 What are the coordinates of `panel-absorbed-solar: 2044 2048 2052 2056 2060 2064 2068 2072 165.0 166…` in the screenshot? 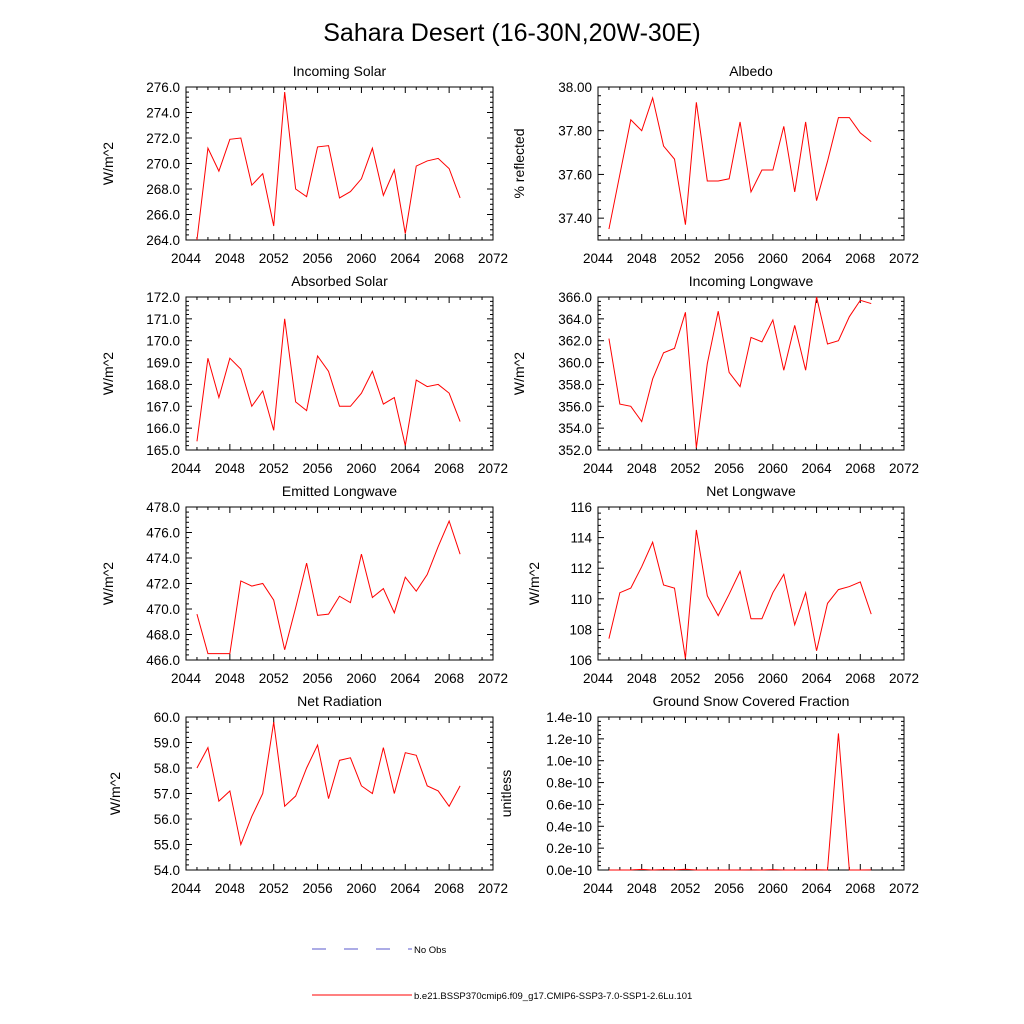 It's located at (304, 374).